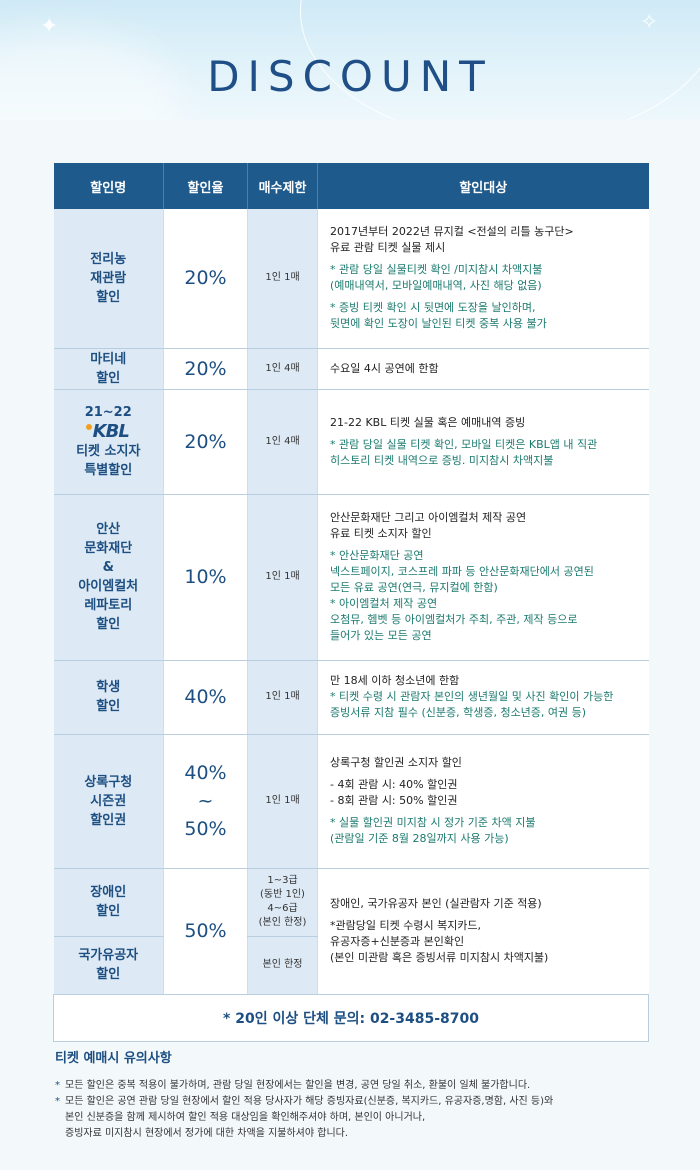 Image resolution: width=700 pixels, height=1170 pixels. Describe the element at coordinates (282, 880) in the screenshot. I see `purchase-limit-line: 1~3급` at that location.